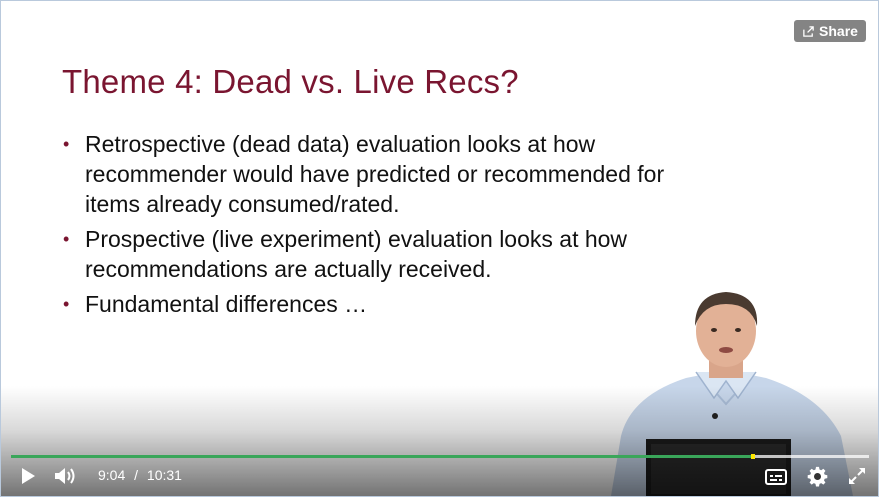 This screenshot has width=879, height=497. I want to click on progress-buffer, so click(809, 456).